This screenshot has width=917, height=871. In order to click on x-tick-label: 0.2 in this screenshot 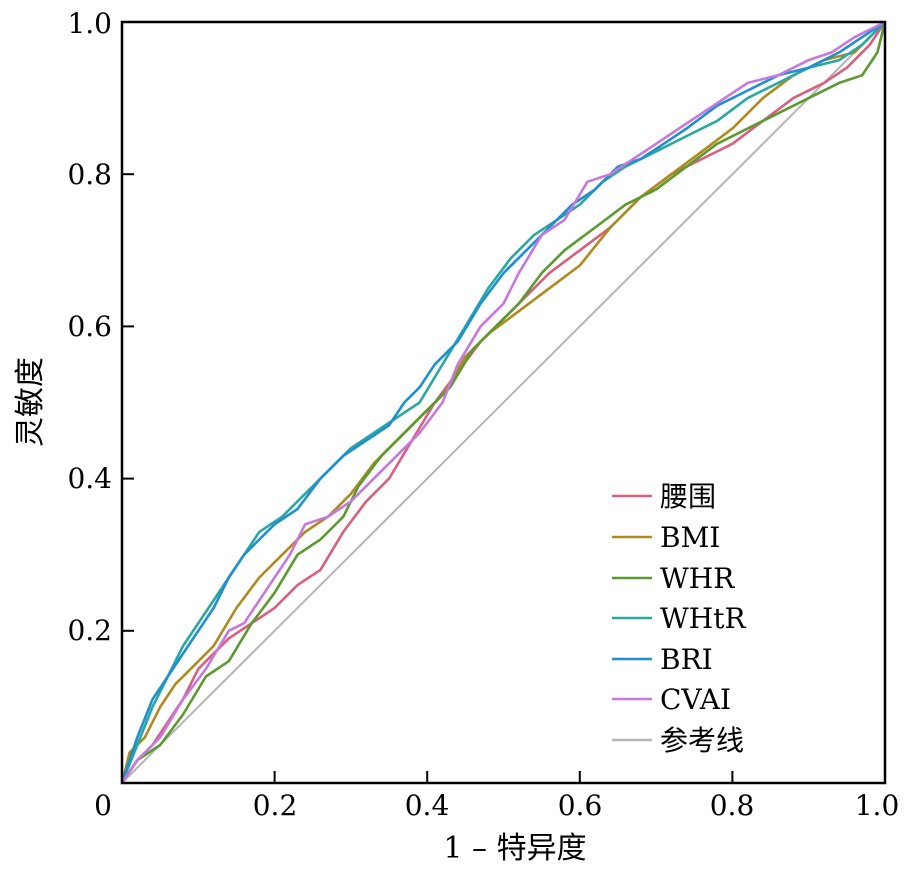, I will do `click(275, 805)`.